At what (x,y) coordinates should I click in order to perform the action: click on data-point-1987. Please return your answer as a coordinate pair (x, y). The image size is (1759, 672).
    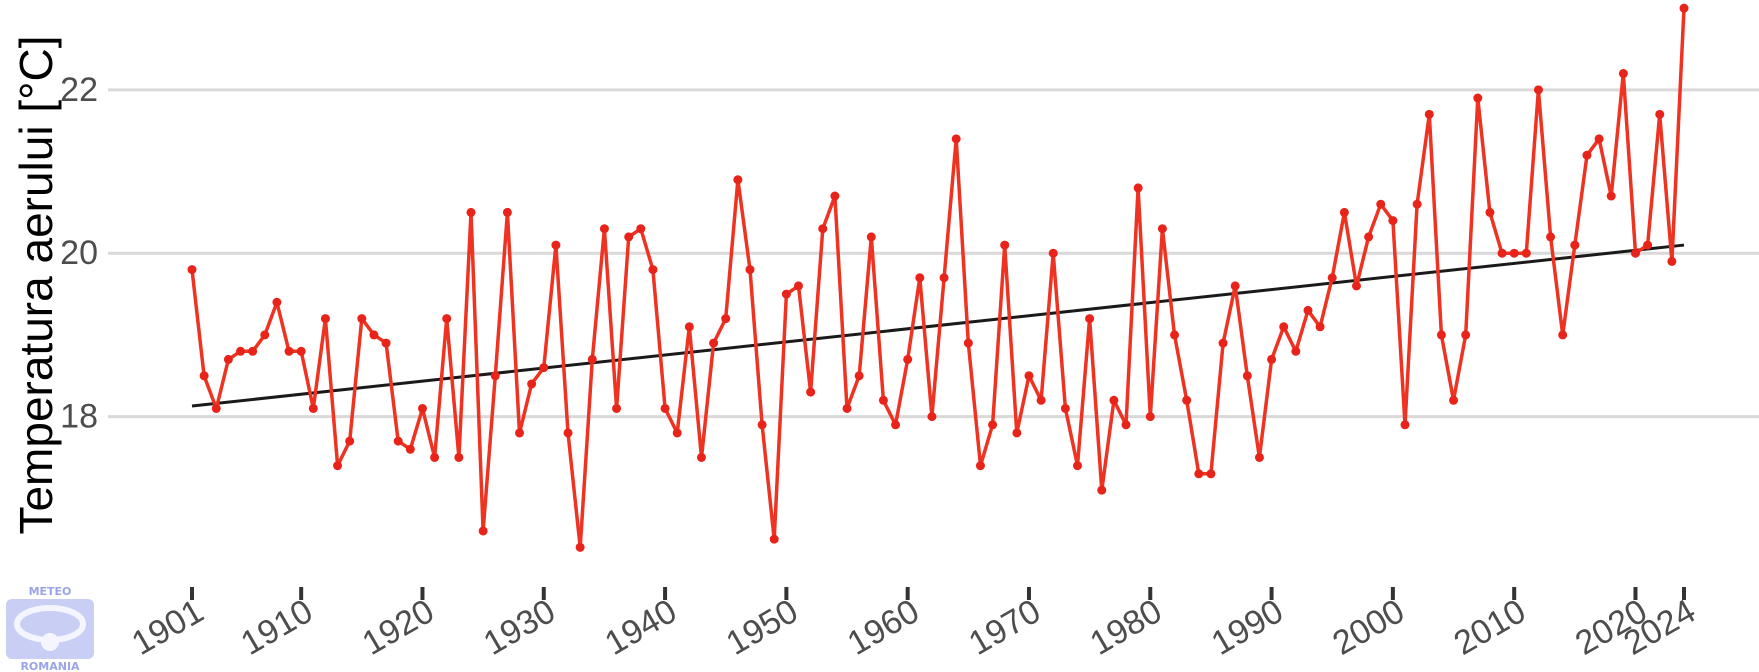
    Looking at the image, I should click on (1235, 286).